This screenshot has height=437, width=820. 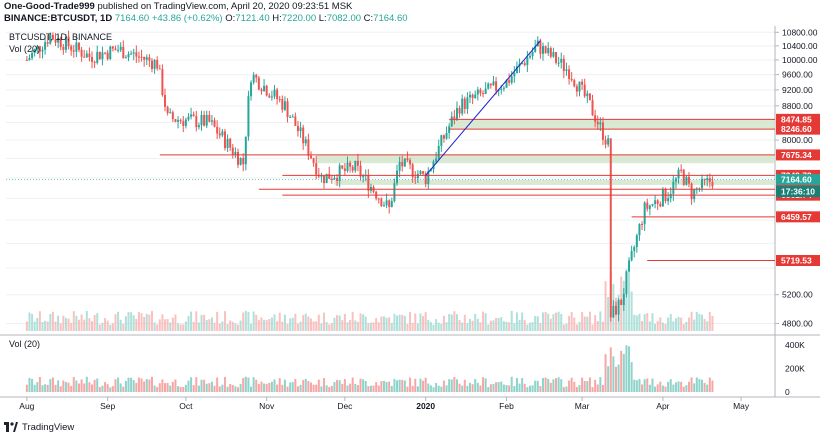 I want to click on open-label: O:, so click(x=230, y=18).